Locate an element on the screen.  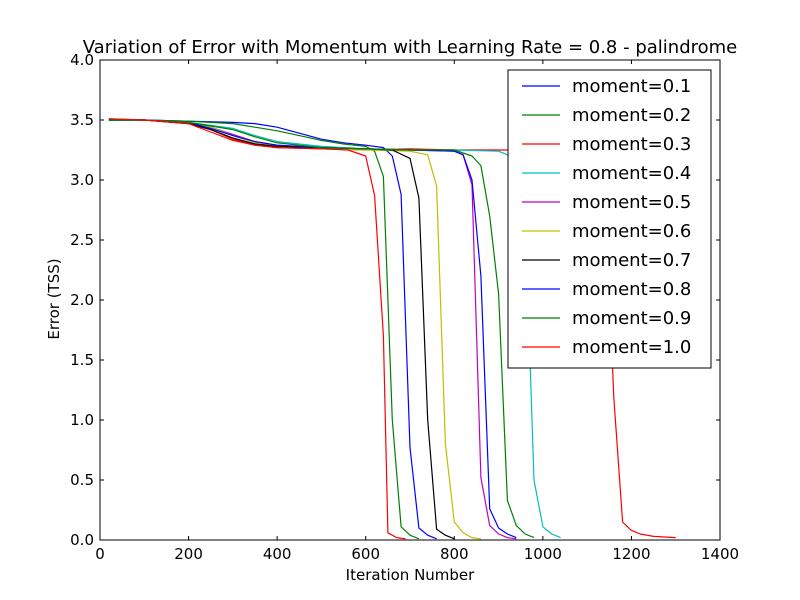
legend-label: moment=0.5 is located at coordinates (631, 202).